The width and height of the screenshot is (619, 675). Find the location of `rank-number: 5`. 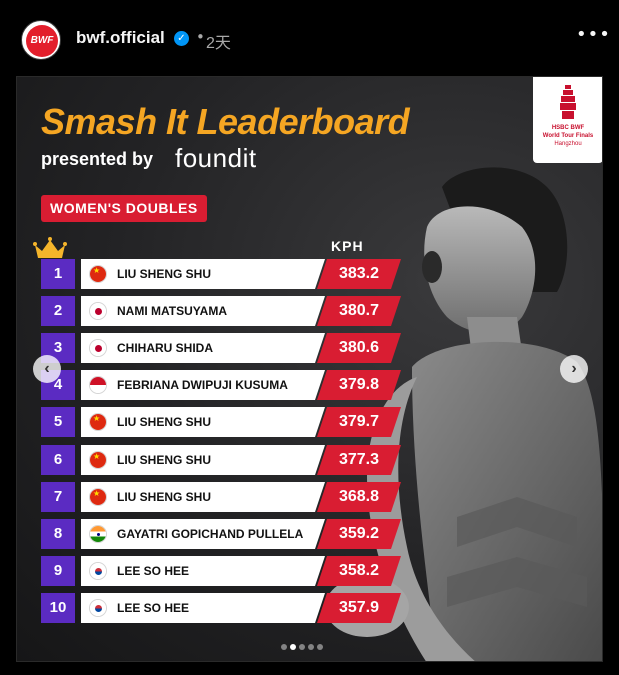

rank-number: 5 is located at coordinates (58, 422).